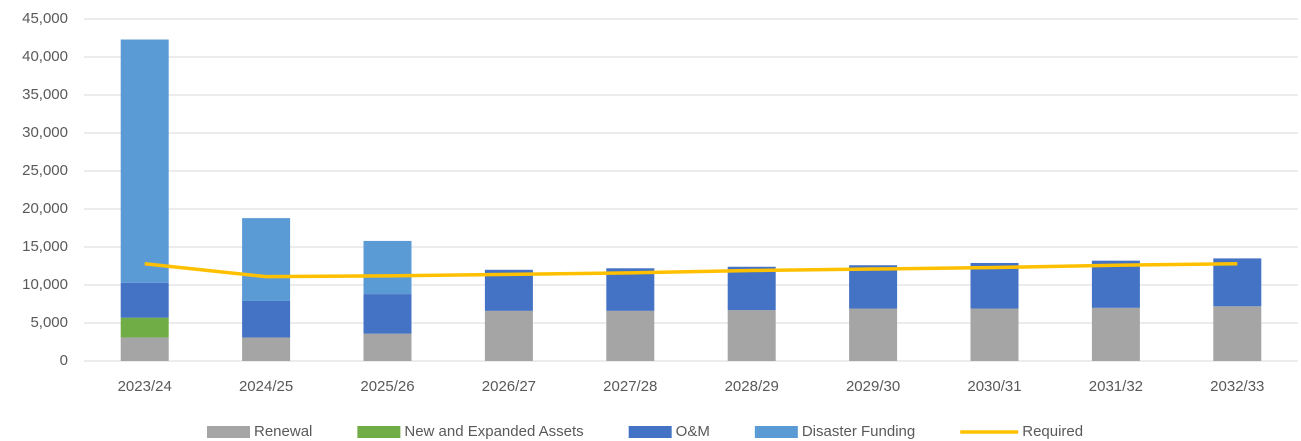 This screenshot has height=441, width=1301. I want to click on x-tick-label: 2027/28, so click(630, 386).